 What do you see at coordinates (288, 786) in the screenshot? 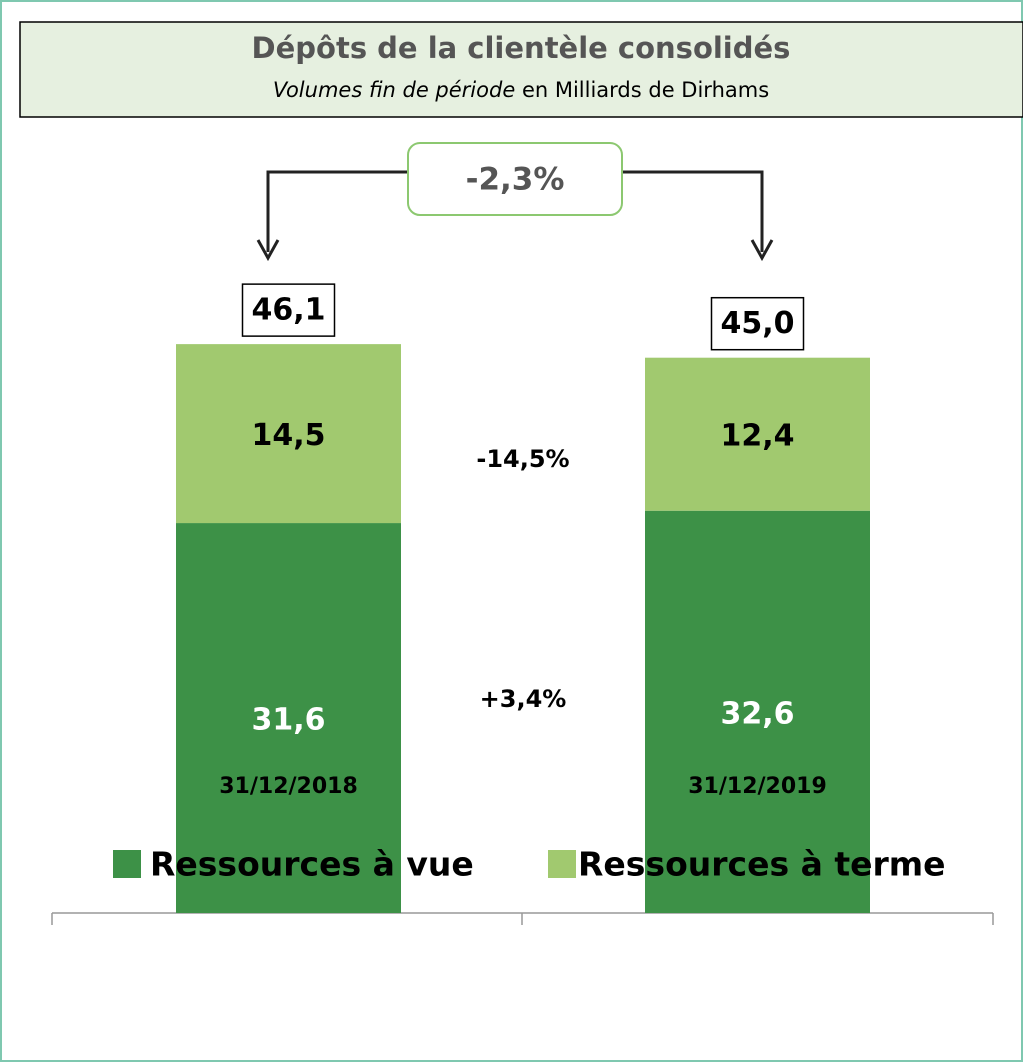
I see `x-tick-label: 31/12/2018` at bounding box center [288, 786].